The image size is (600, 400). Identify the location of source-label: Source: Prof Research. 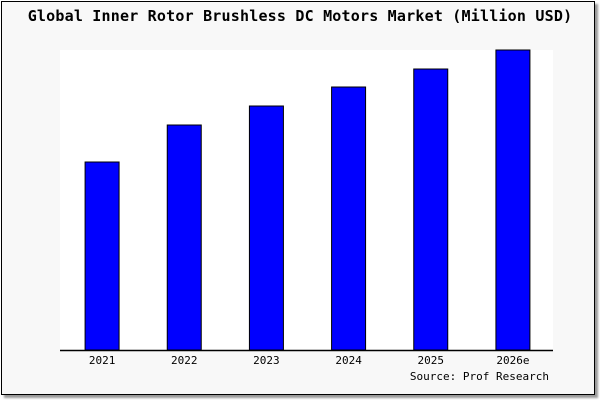
(479, 376).